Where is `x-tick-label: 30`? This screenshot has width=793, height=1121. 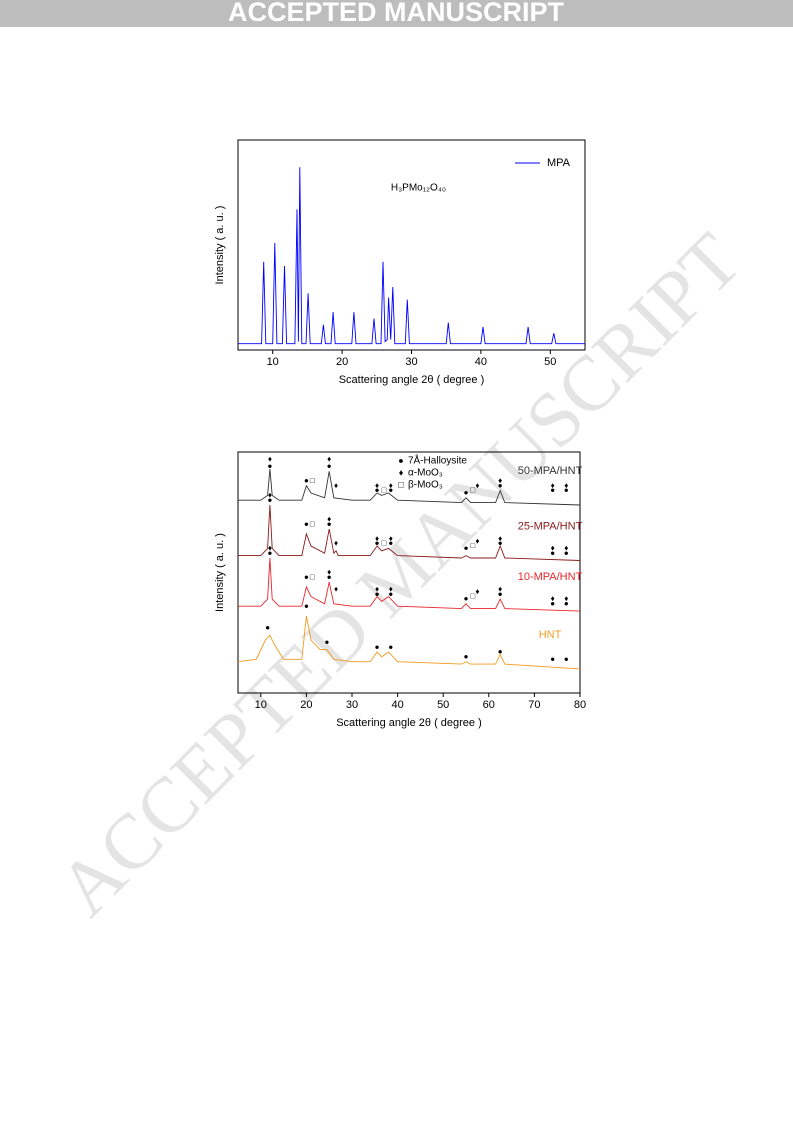 x-tick-label: 30 is located at coordinates (352, 705).